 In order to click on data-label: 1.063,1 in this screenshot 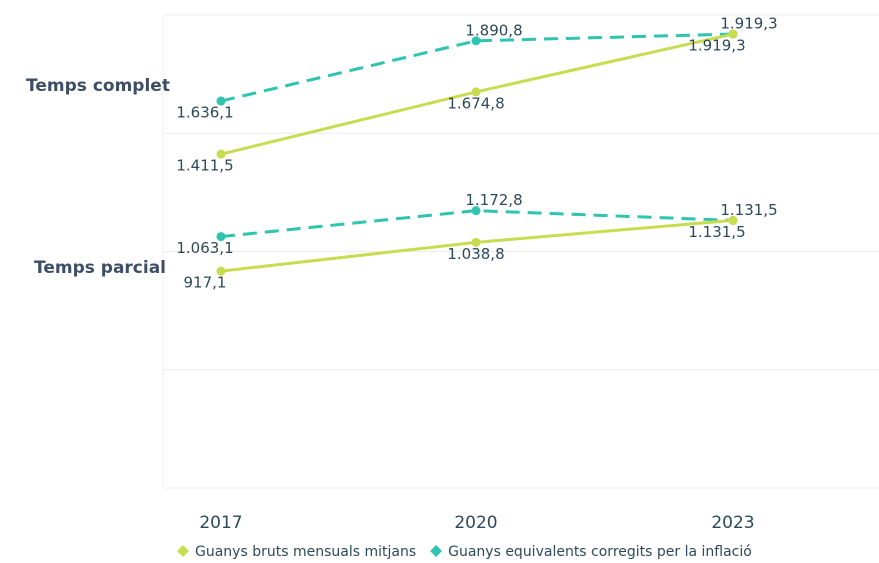, I will do `click(204, 248)`.